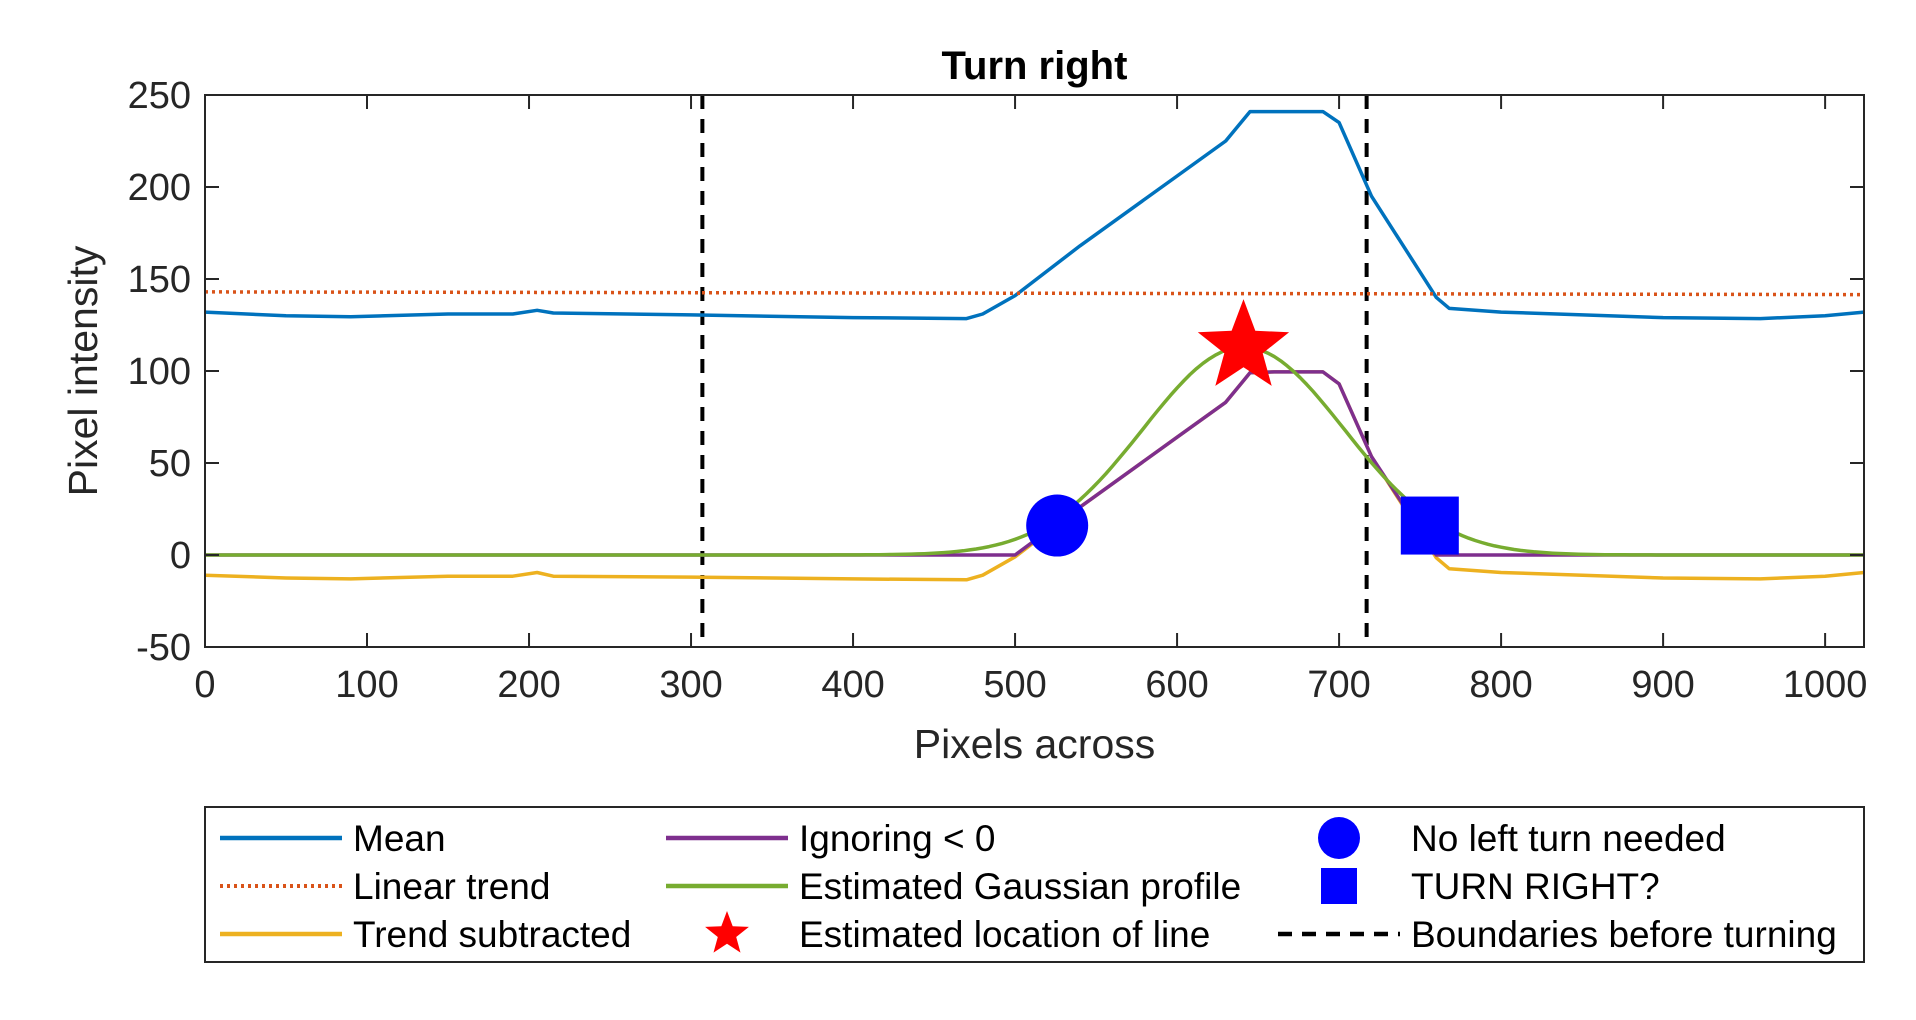  I want to click on legend-label: Estimated location of line, so click(1004, 934).